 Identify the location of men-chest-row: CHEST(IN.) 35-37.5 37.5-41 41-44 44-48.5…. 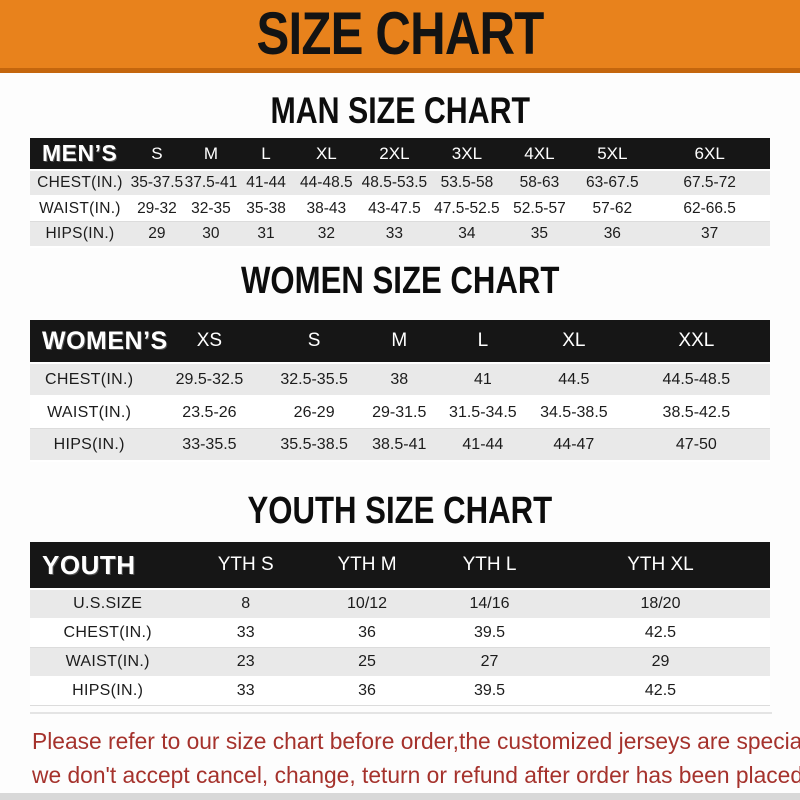
(400, 184).